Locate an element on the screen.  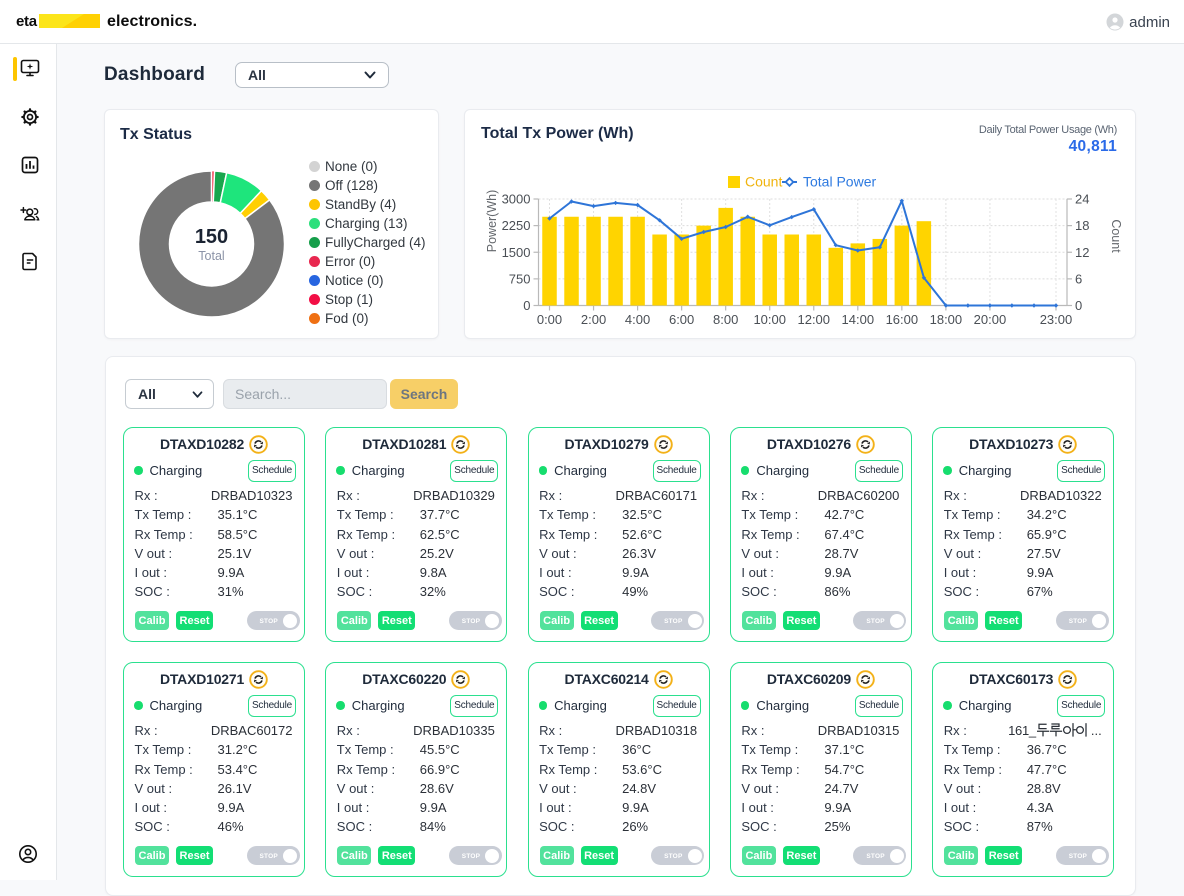
svg-text: 6 is located at coordinates (1078, 278).